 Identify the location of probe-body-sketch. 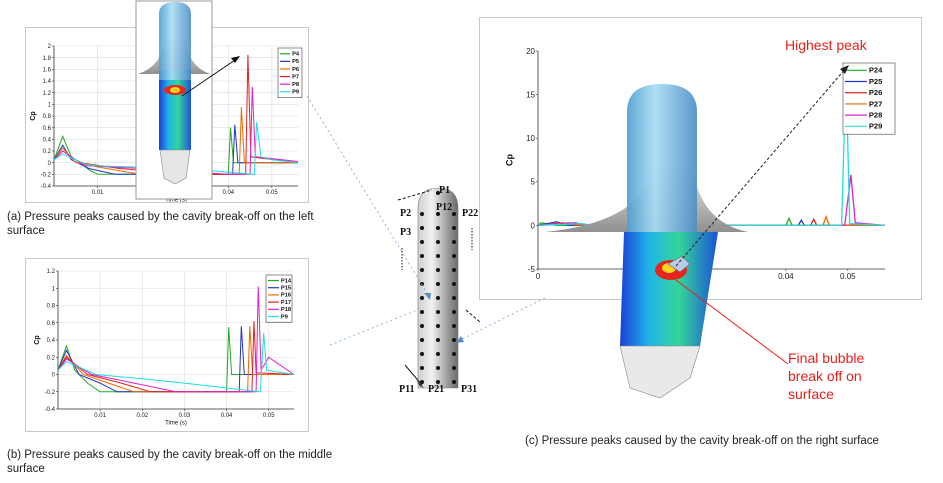
(439, 288).